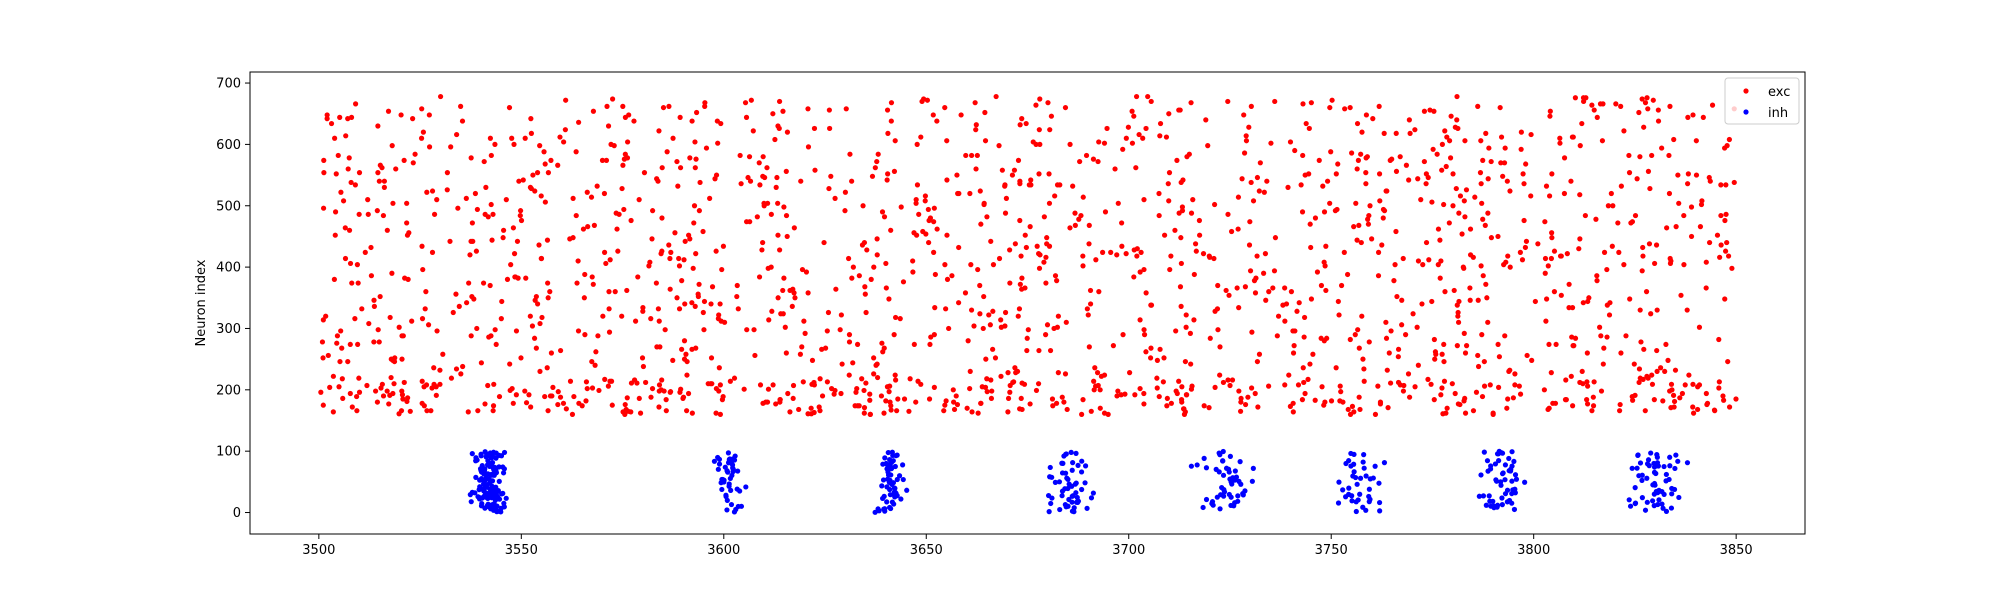 This screenshot has height=600, width=2000. I want to click on y-tick-label: 200, so click(228, 390).